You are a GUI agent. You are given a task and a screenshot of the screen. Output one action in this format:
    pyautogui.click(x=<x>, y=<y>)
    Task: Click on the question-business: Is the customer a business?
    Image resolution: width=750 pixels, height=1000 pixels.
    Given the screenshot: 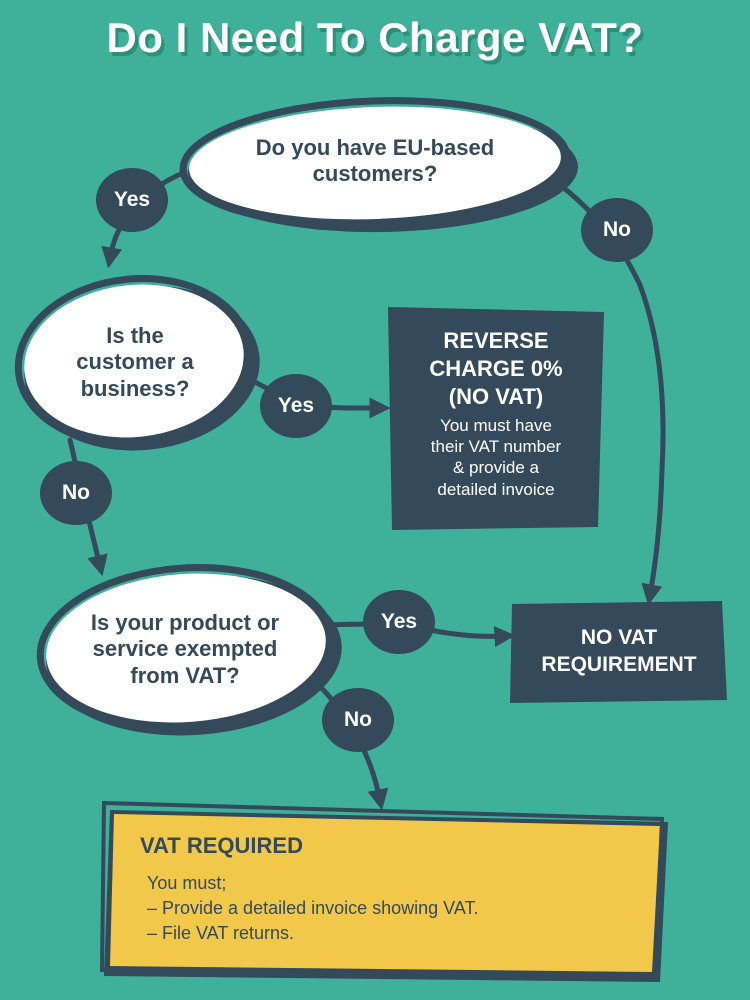 What is the action you would take?
    pyautogui.click(x=135, y=362)
    